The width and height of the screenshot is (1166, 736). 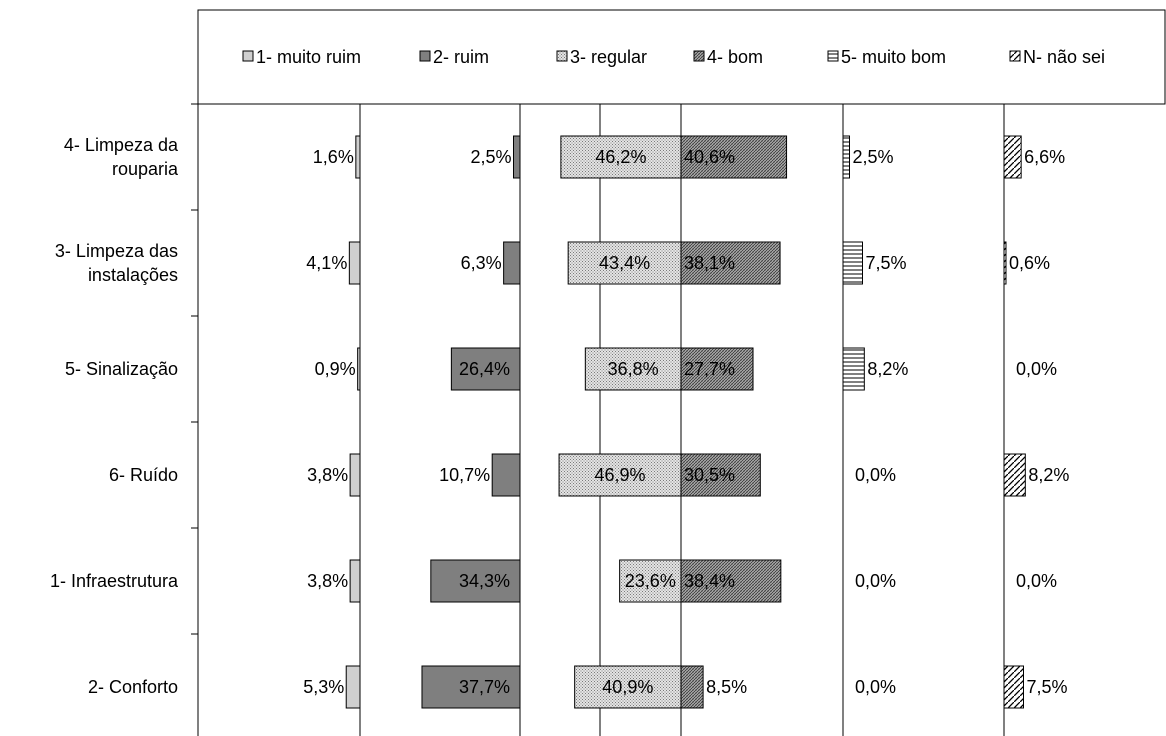 What do you see at coordinates (893, 57) in the screenshot?
I see `legend-label-5-muito-bom: 5- muito bom` at bounding box center [893, 57].